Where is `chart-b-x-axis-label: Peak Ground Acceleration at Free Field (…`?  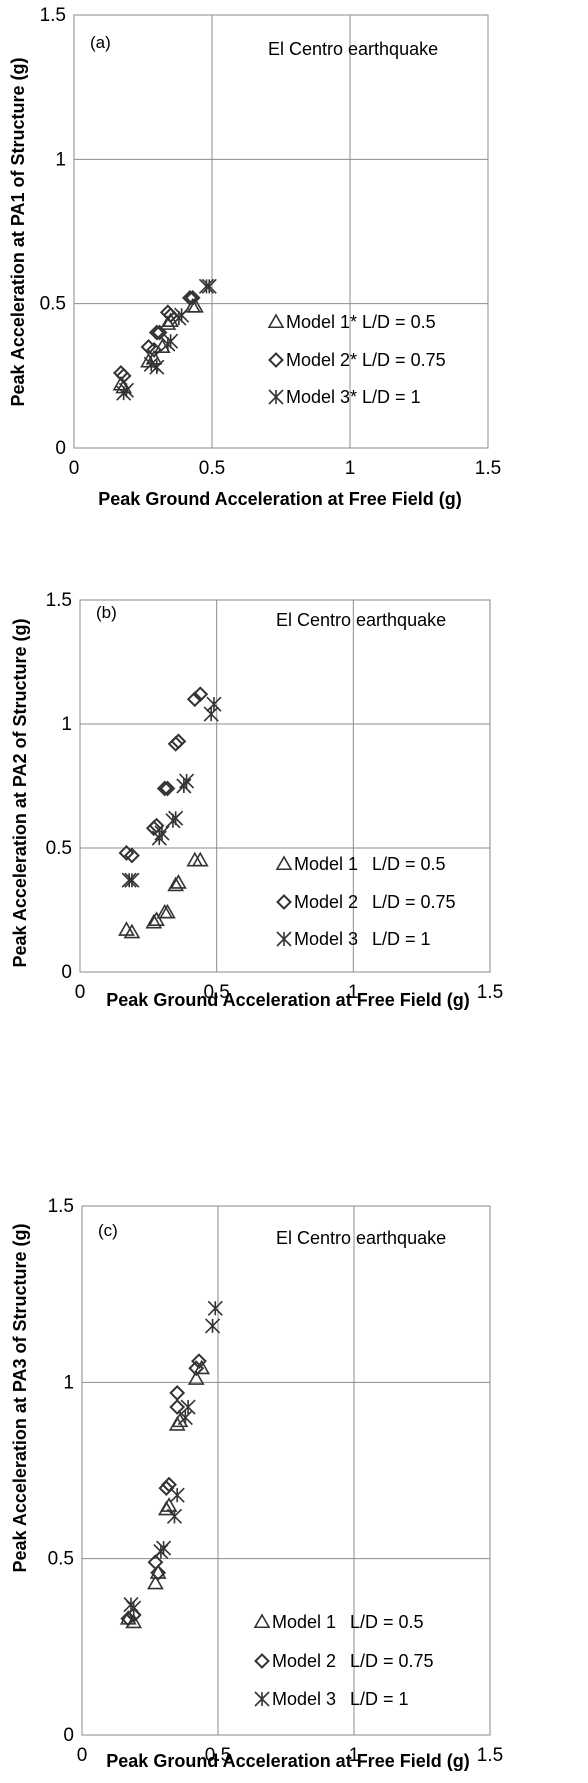 chart-b-x-axis-label: Peak Ground Acceleration at Free Field (… is located at coordinates (287, 1000).